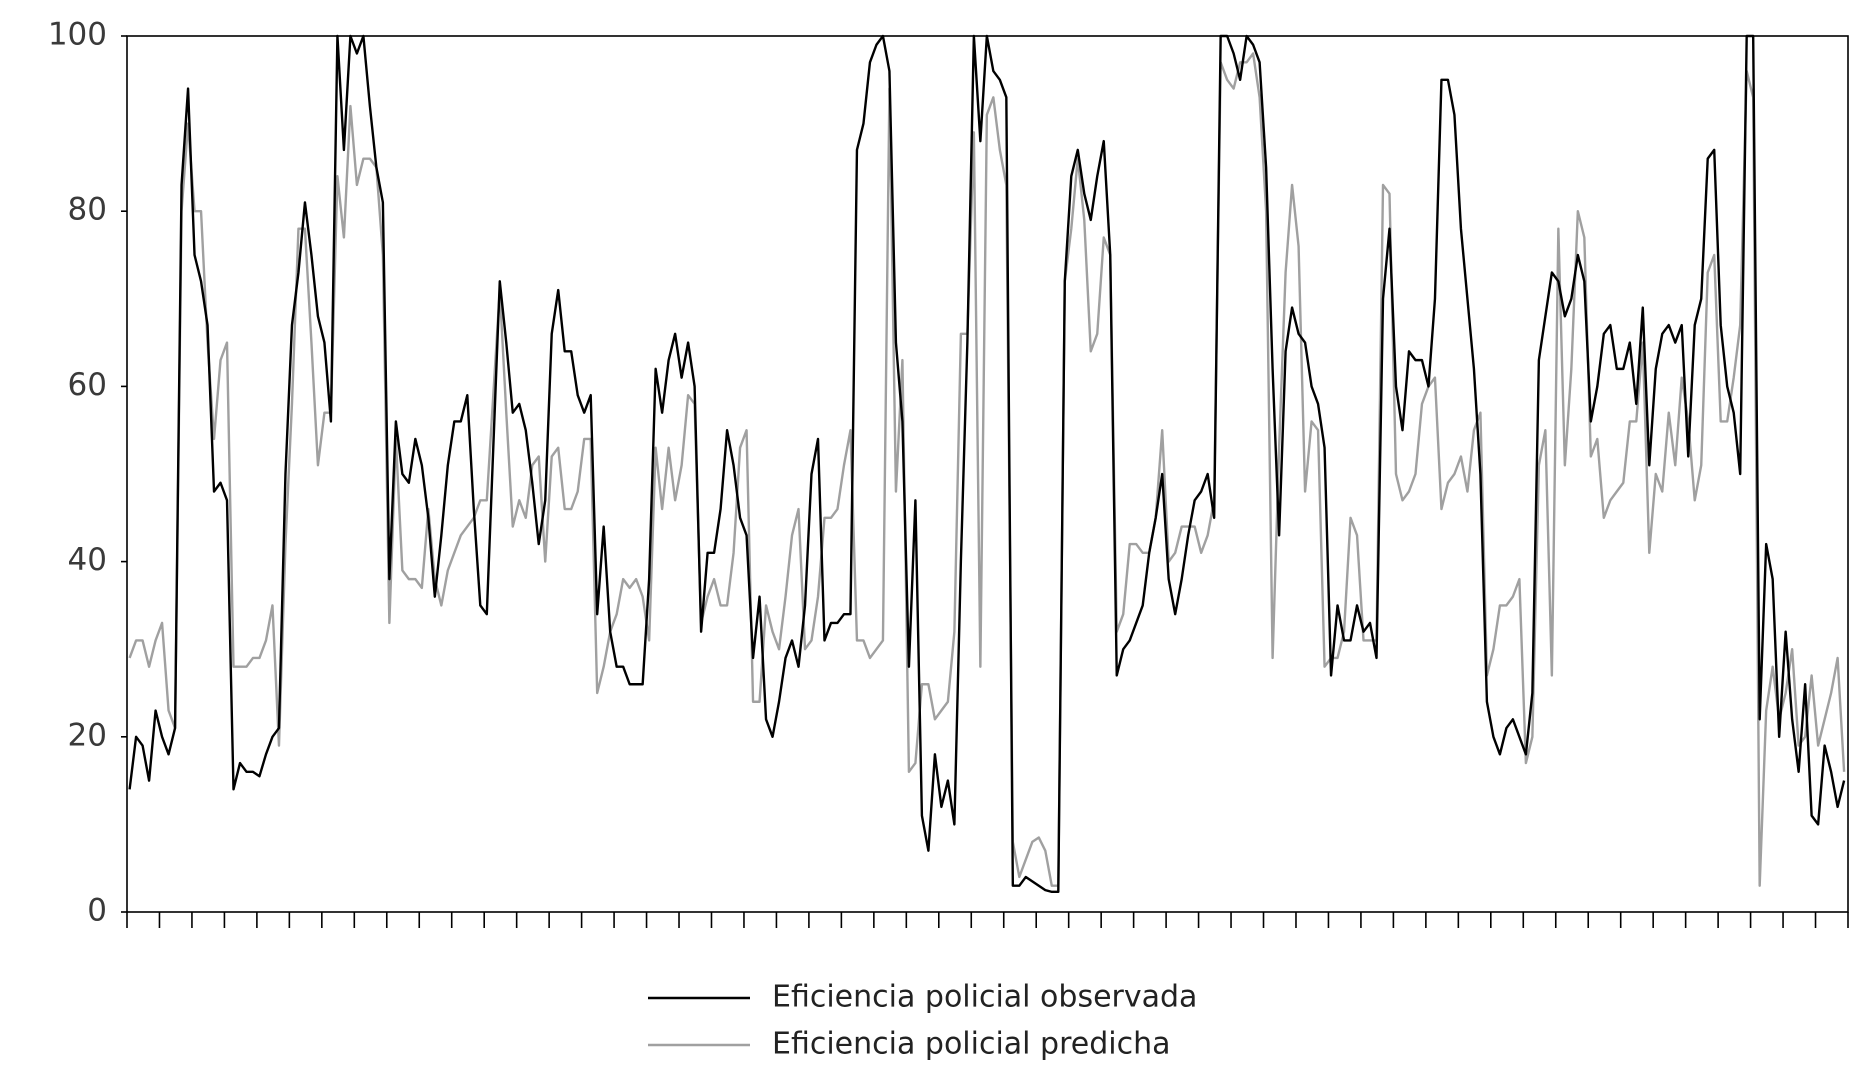  I want to click on y-tick-label: 100, so click(77, 35).